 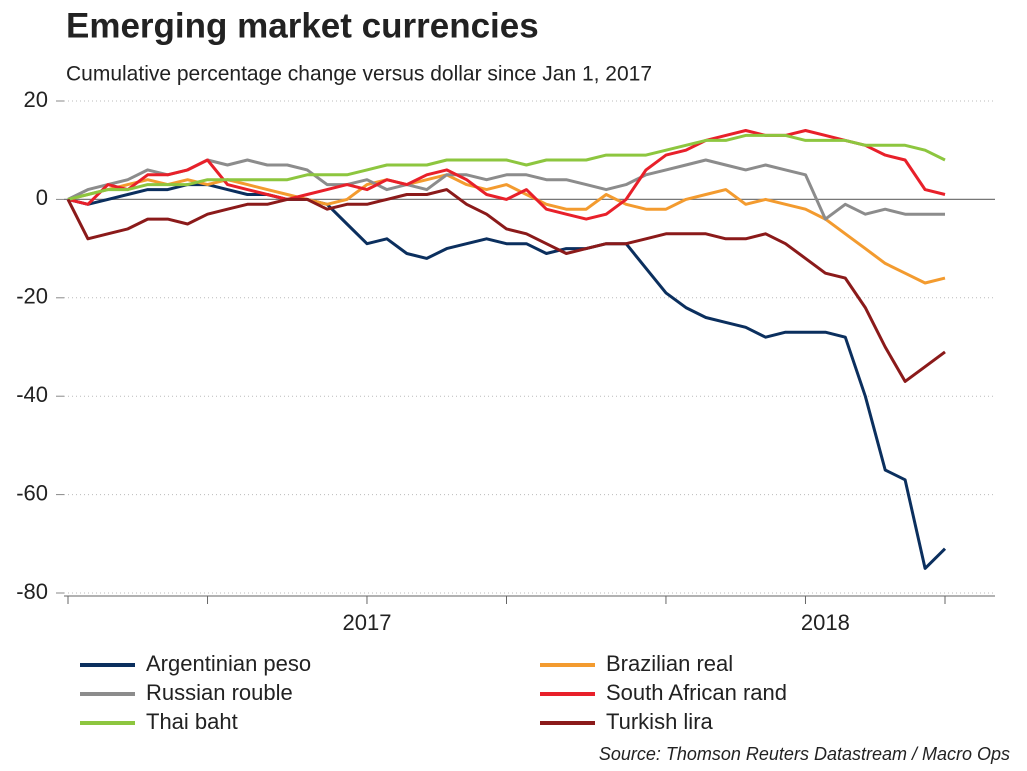 What do you see at coordinates (825, 622) in the screenshot?
I see `x-tick-label: 2018` at bounding box center [825, 622].